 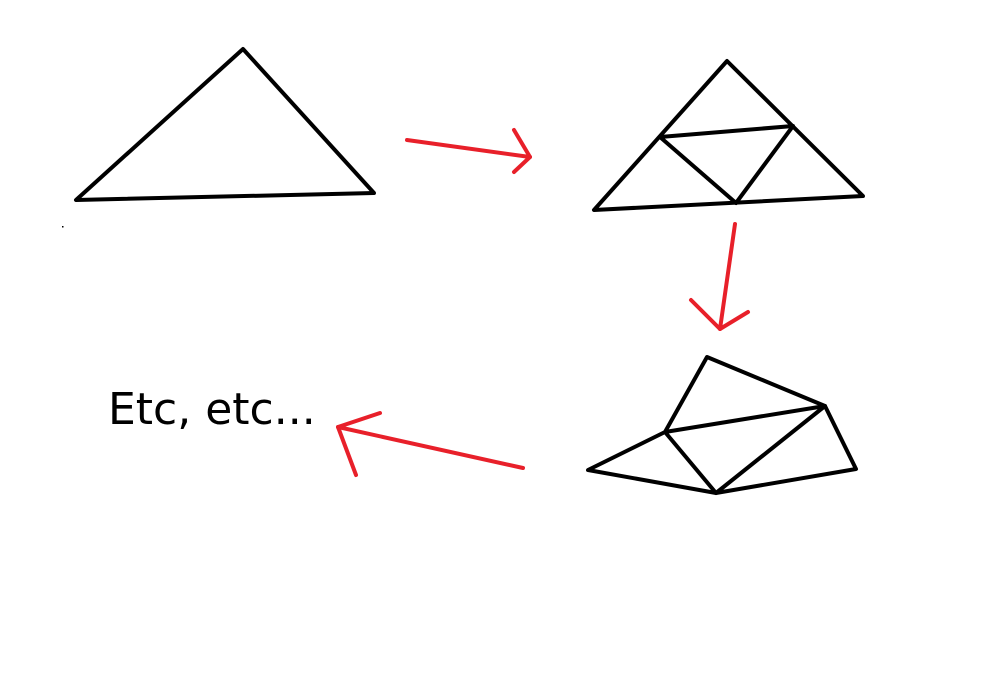 I want to click on arrow-3-shaft, so click(x=430, y=447).